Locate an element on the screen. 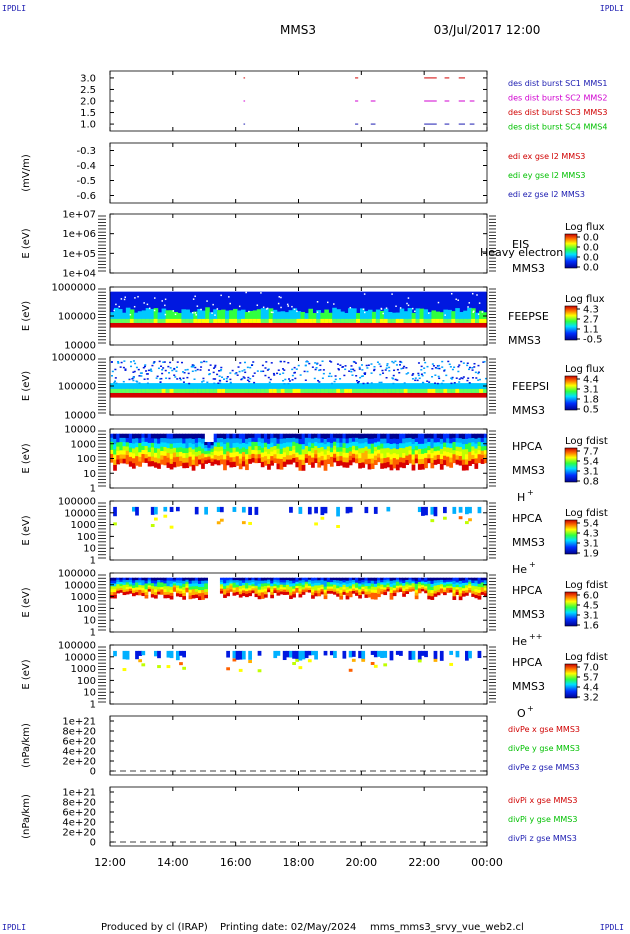 Image resolution: width=630 pixels, height=934 pixels. hpca_o-data is located at coordinates (297, 661).